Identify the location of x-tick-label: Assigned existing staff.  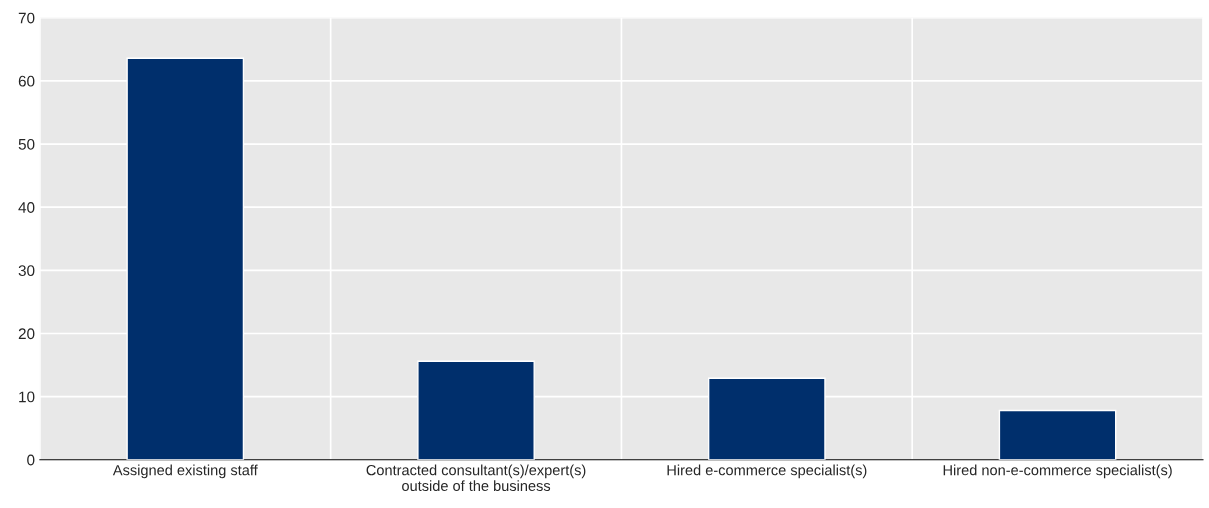
(185, 471).